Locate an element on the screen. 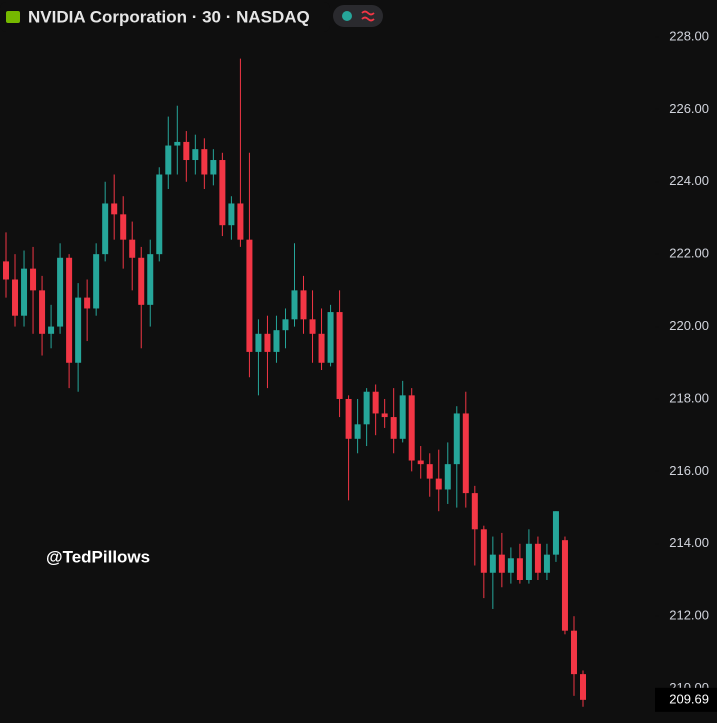 Image resolution: width=717 pixels, height=723 pixels. y-tick-label: 226.00 is located at coordinates (689, 108).